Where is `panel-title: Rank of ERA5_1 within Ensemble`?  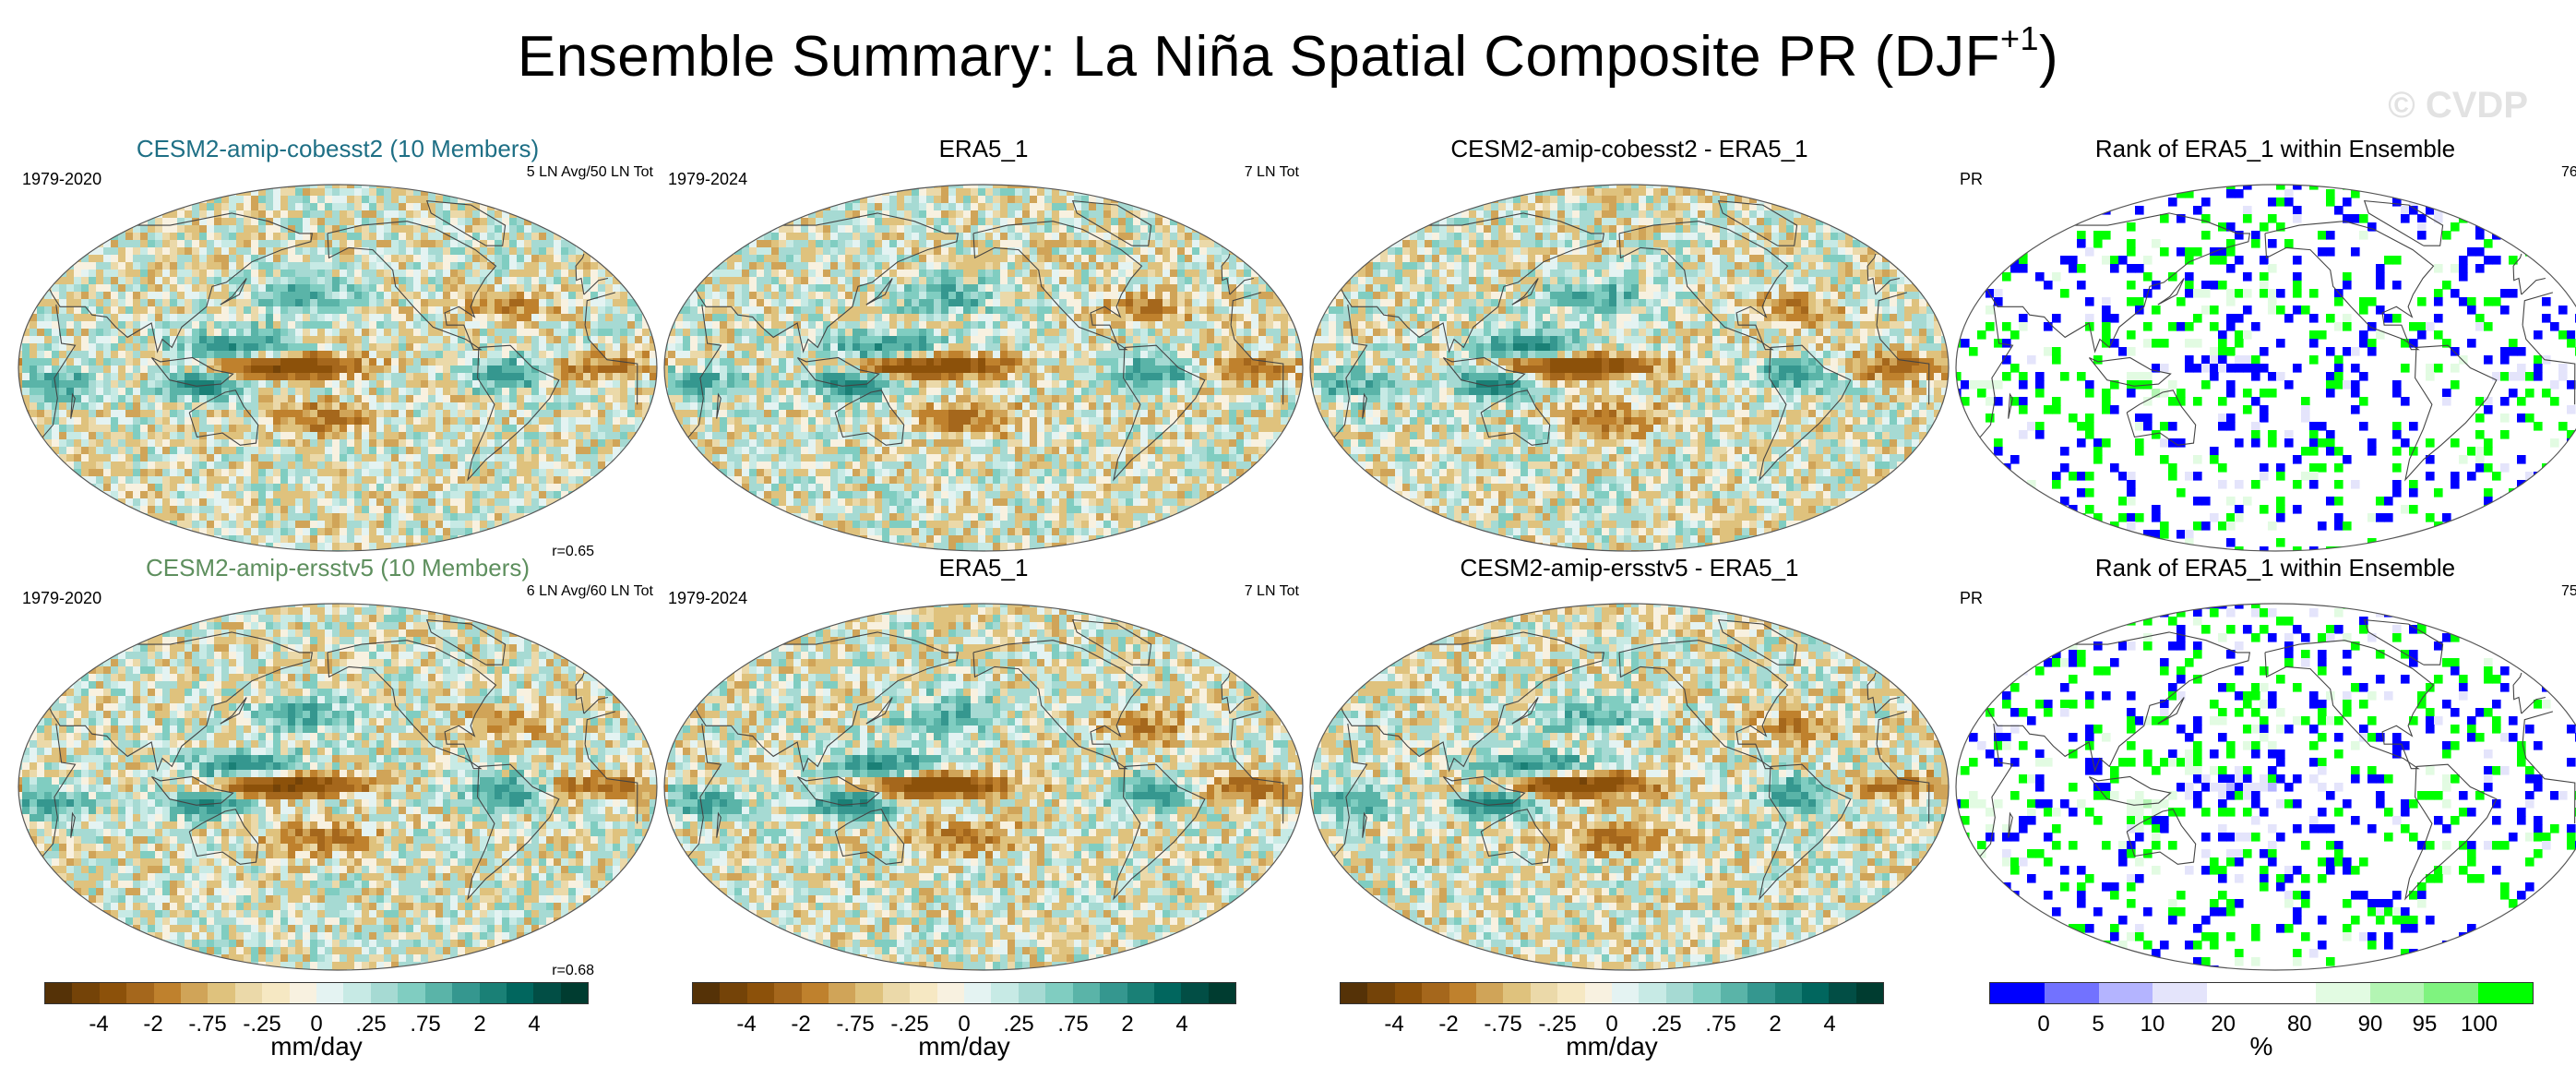
panel-title: Rank of ERA5_1 within Ensemble is located at coordinates (2264, 149).